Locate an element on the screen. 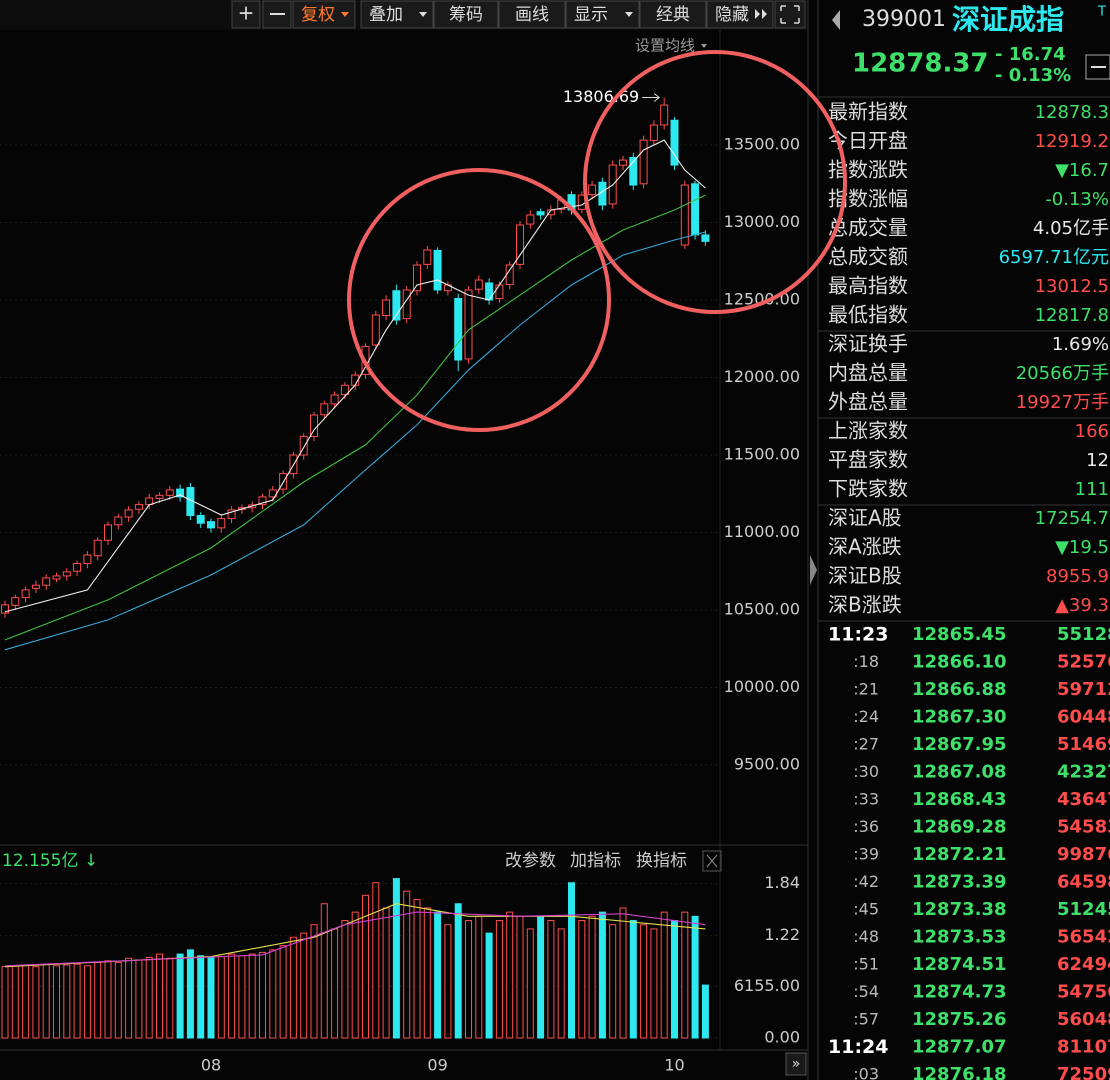 The height and width of the screenshot is (1080, 1110). quote-label: 深B涨跌 is located at coordinates (865, 605).